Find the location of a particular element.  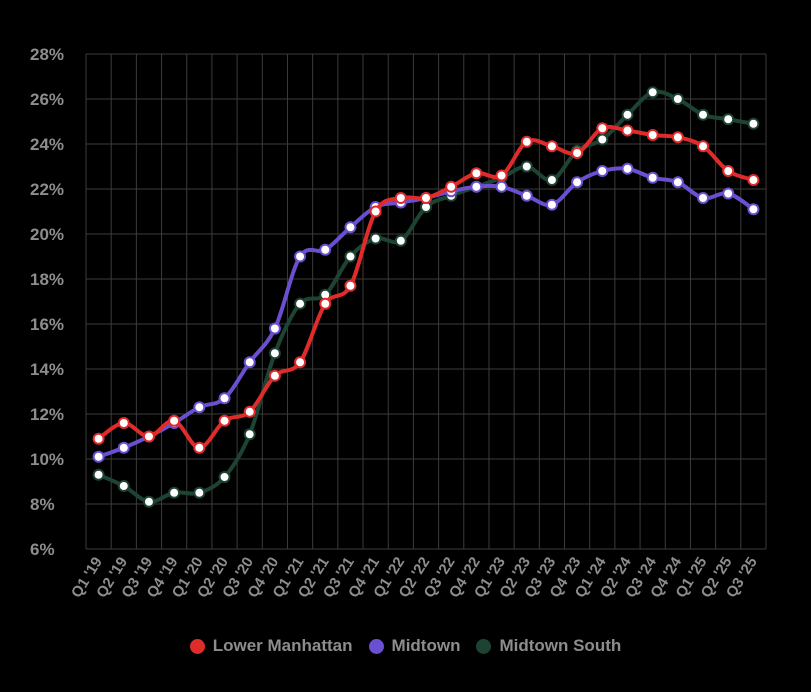

y-tick-label: 18% is located at coordinates (47, 279).